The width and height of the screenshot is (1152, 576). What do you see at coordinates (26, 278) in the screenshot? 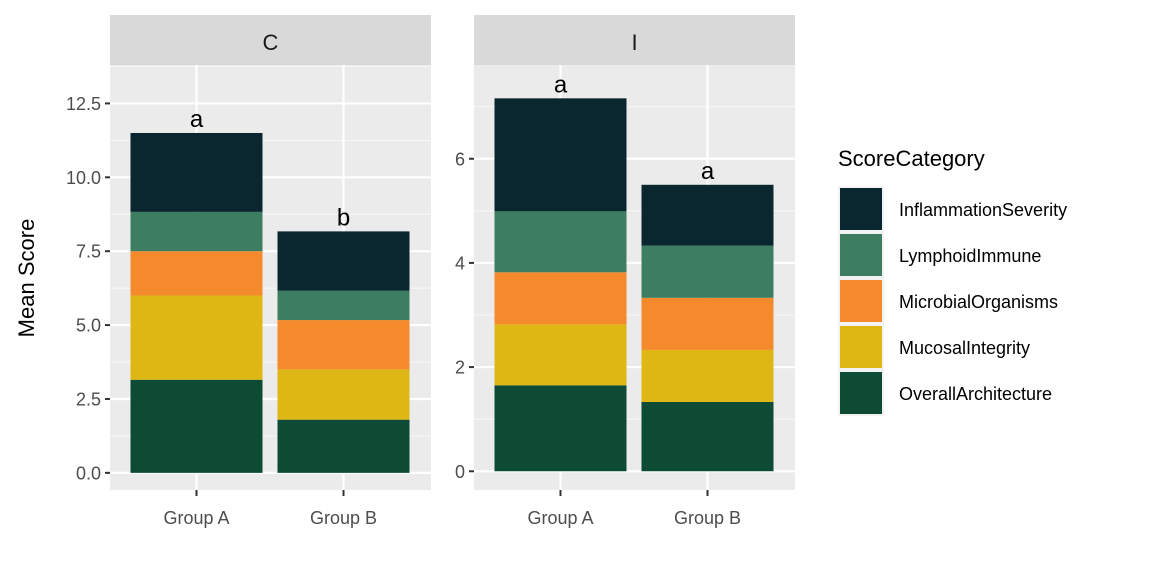
I see `y-axis-title: Mean Score` at bounding box center [26, 278].